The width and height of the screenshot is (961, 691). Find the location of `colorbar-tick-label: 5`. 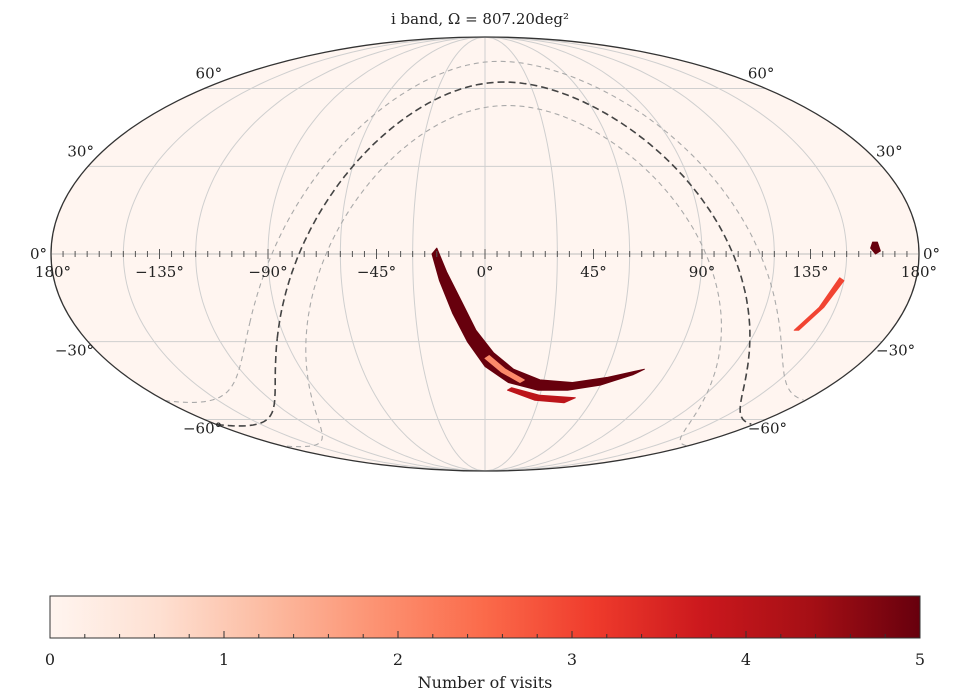

colorbar-tick-label: 5 is located at coordinates (920, 659).